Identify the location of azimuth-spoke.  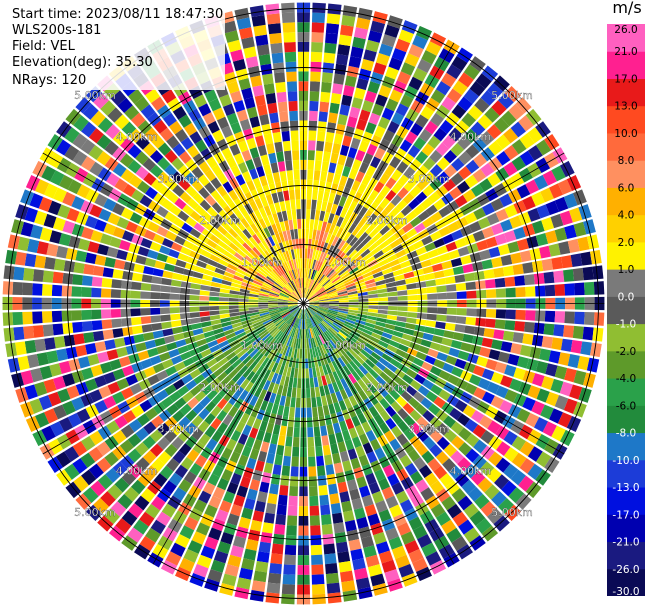
(173, 379).